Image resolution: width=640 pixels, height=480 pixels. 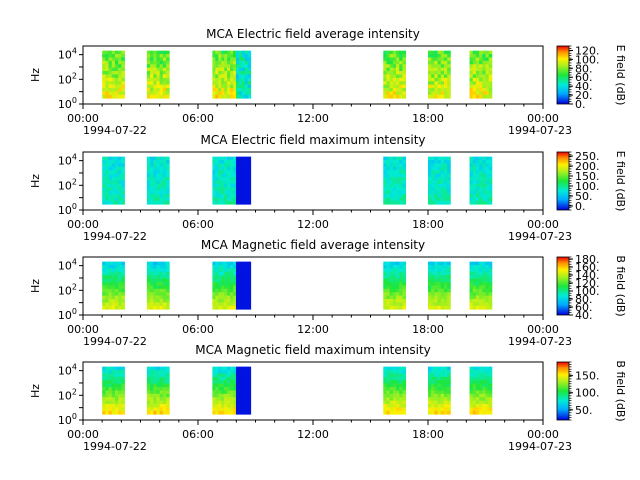 I want to click on panel-title: MCA Electric field maximum intensity, so click(x=312, y=140).